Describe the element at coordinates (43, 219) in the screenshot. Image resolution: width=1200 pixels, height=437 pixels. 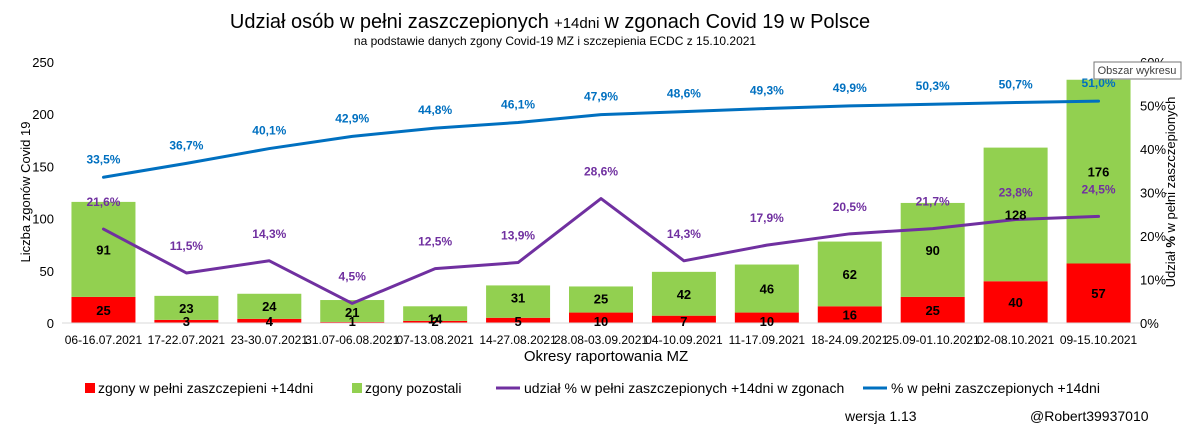
I see `y-tick-left-label: 100` at that location.